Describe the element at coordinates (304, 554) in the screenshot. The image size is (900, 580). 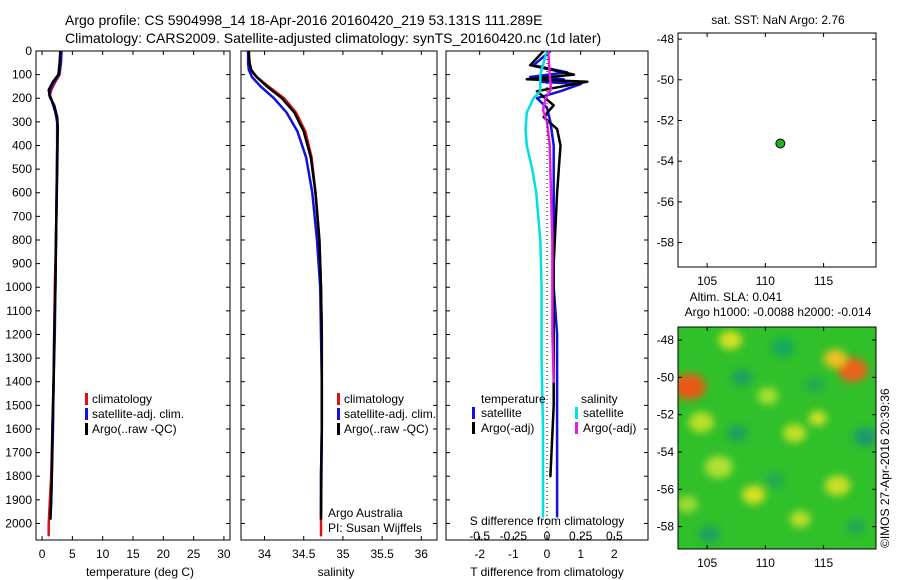
I see `x-tick-label: 34.5` at that location.